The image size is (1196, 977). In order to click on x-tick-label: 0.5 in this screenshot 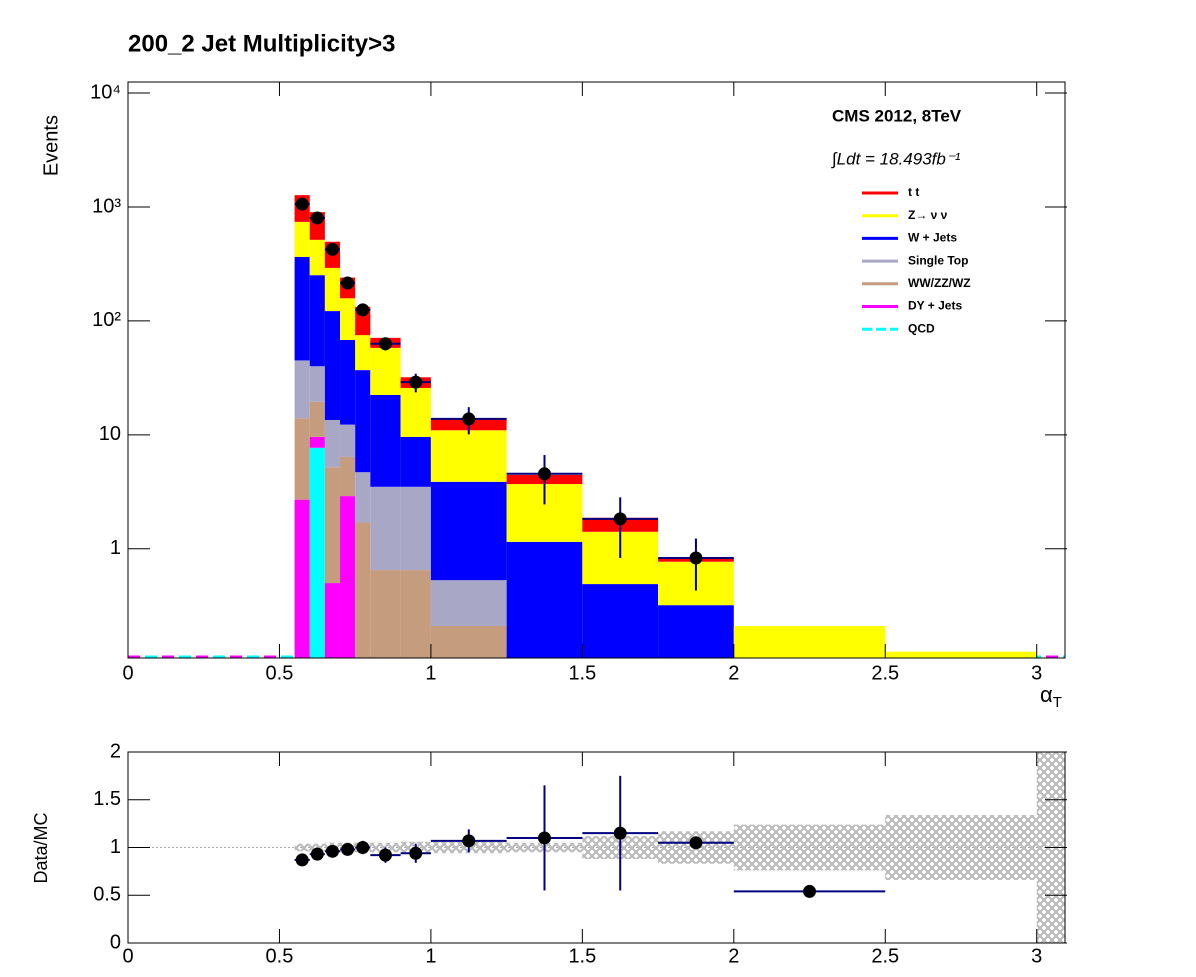, I will do `click(280, 673)`.